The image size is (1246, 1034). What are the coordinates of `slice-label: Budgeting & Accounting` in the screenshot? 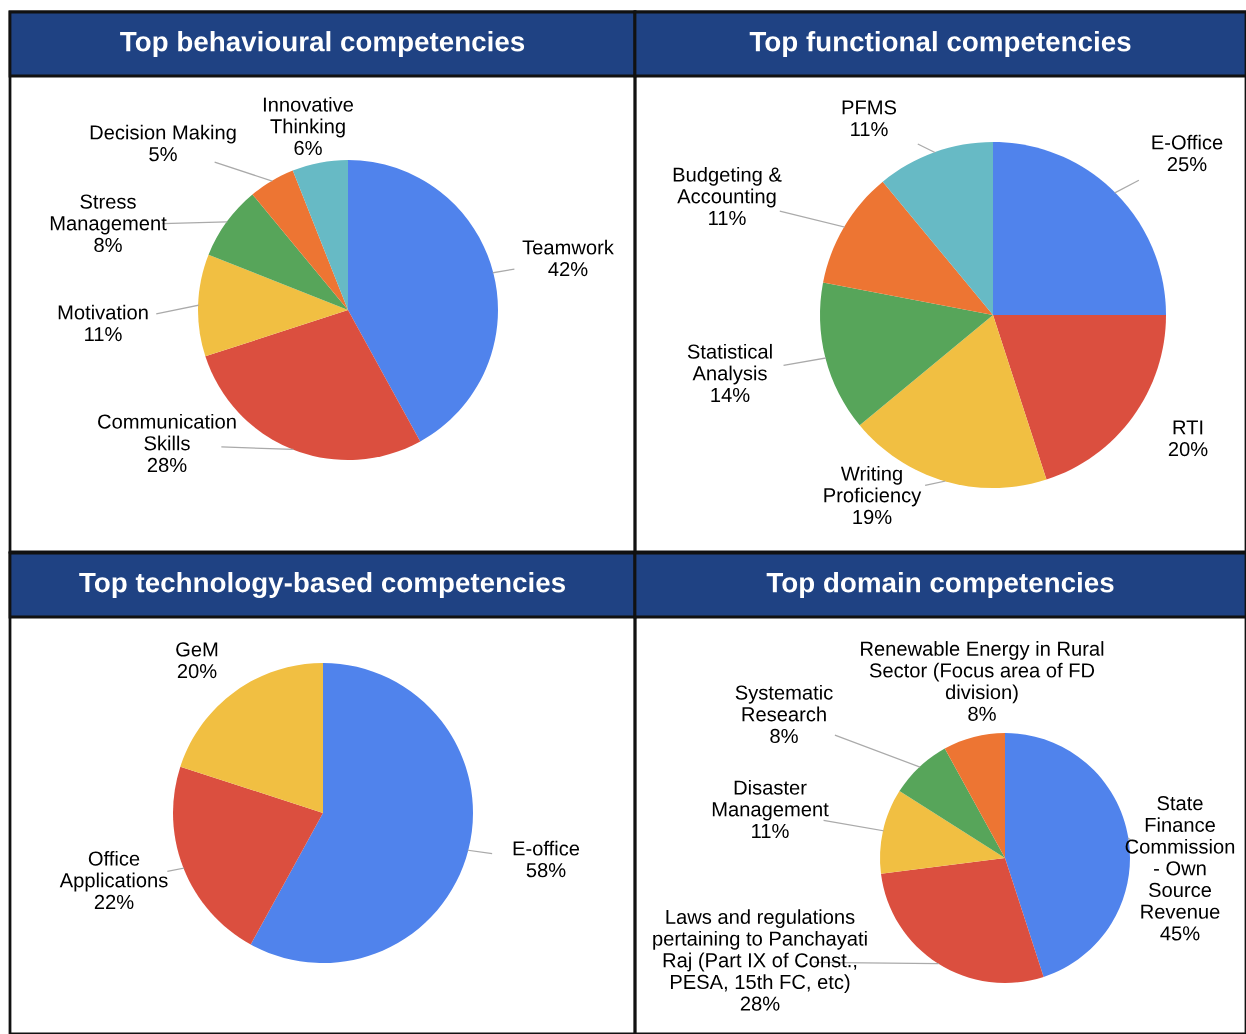 It's located at (727, 187).